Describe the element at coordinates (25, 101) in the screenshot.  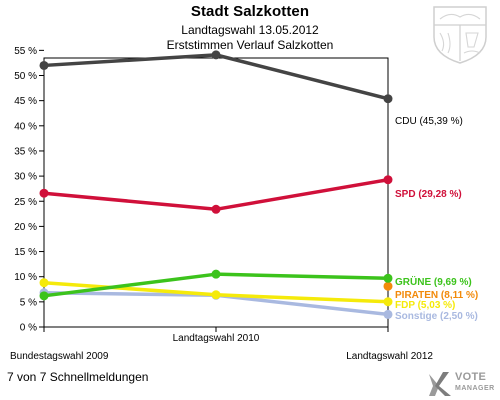
I see `y-tick-label-45: 45 %` at that location.